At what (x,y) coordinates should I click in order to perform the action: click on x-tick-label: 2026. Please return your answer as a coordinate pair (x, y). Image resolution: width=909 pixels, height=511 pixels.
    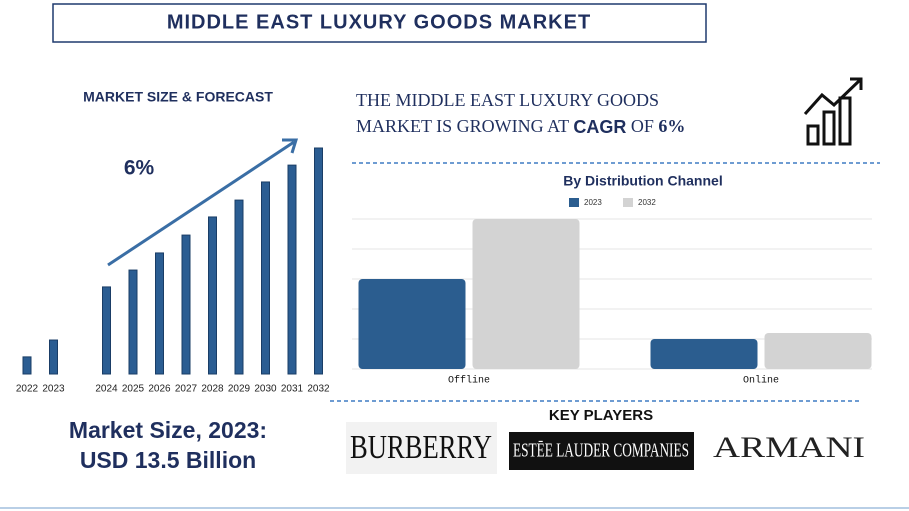
    Looking at the image, I should click on (159, 389).